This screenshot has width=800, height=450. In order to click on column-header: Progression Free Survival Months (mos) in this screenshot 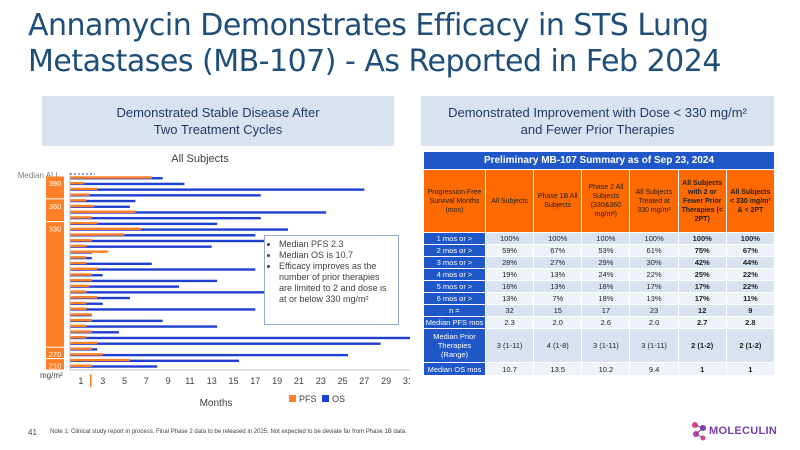, I will do `click(454, 201)`.